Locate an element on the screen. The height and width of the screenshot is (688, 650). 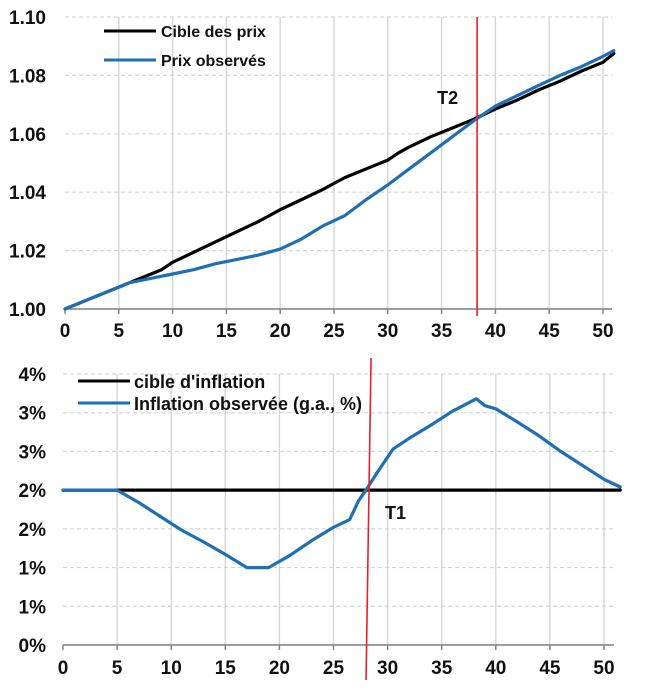
inflation-chart-x-ticks: 0 5 10 15 20 25 30 35 40 45 50 is located at coordinates (336, 668).